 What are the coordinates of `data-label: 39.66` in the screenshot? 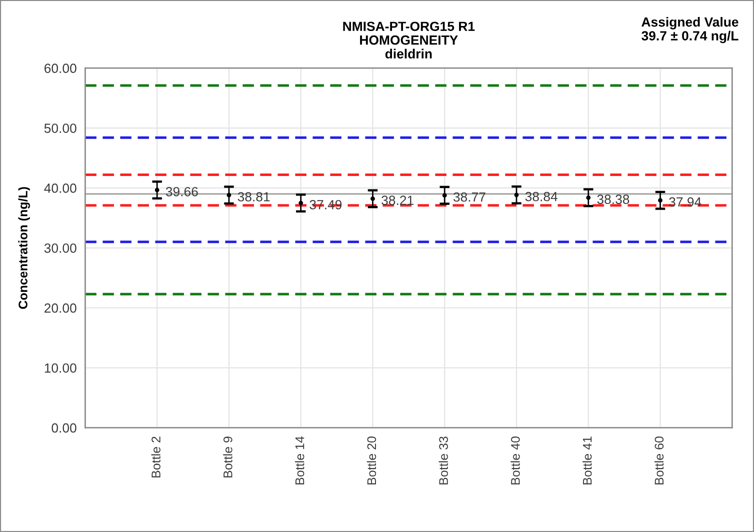 It's located at (182, 191).